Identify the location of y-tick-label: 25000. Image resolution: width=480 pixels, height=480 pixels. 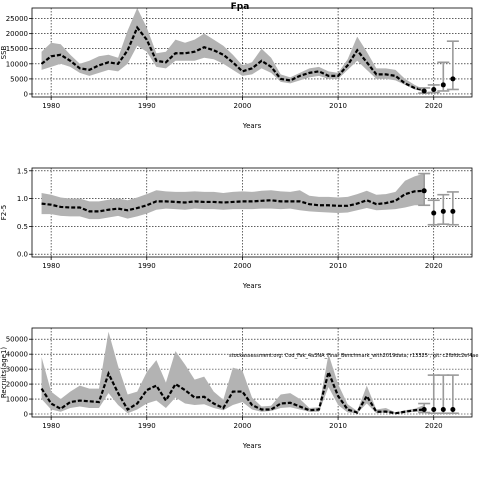
(17, 19).